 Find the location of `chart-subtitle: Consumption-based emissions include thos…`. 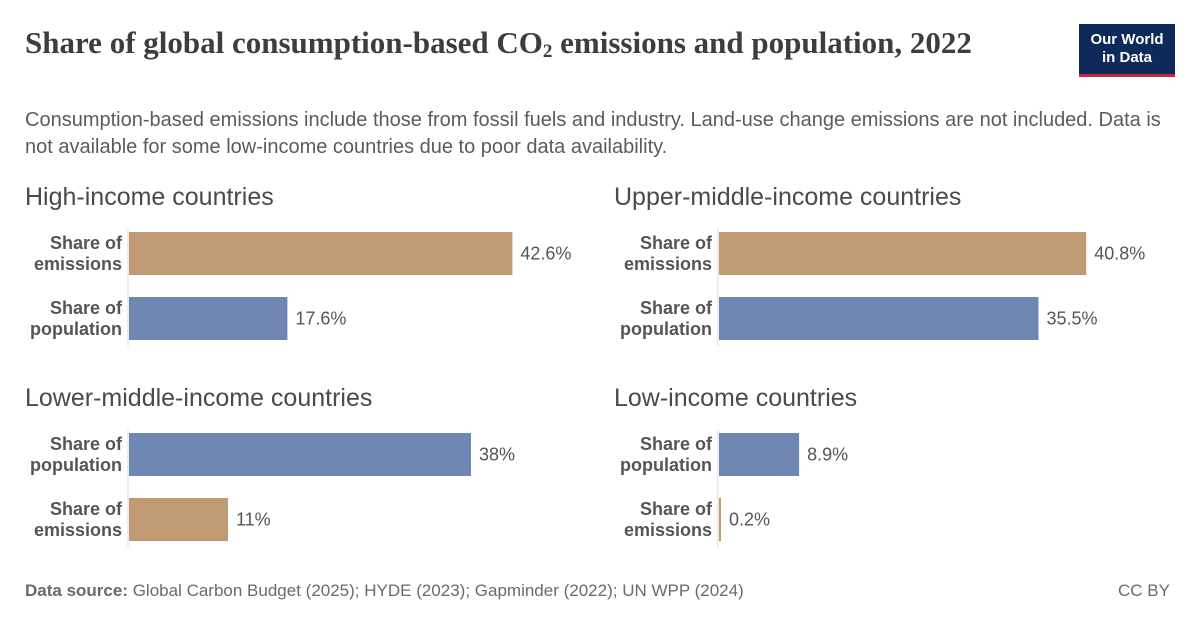

chart-subtitle: Consumption-based emissions include thos… is located at coordinates (593, 133).